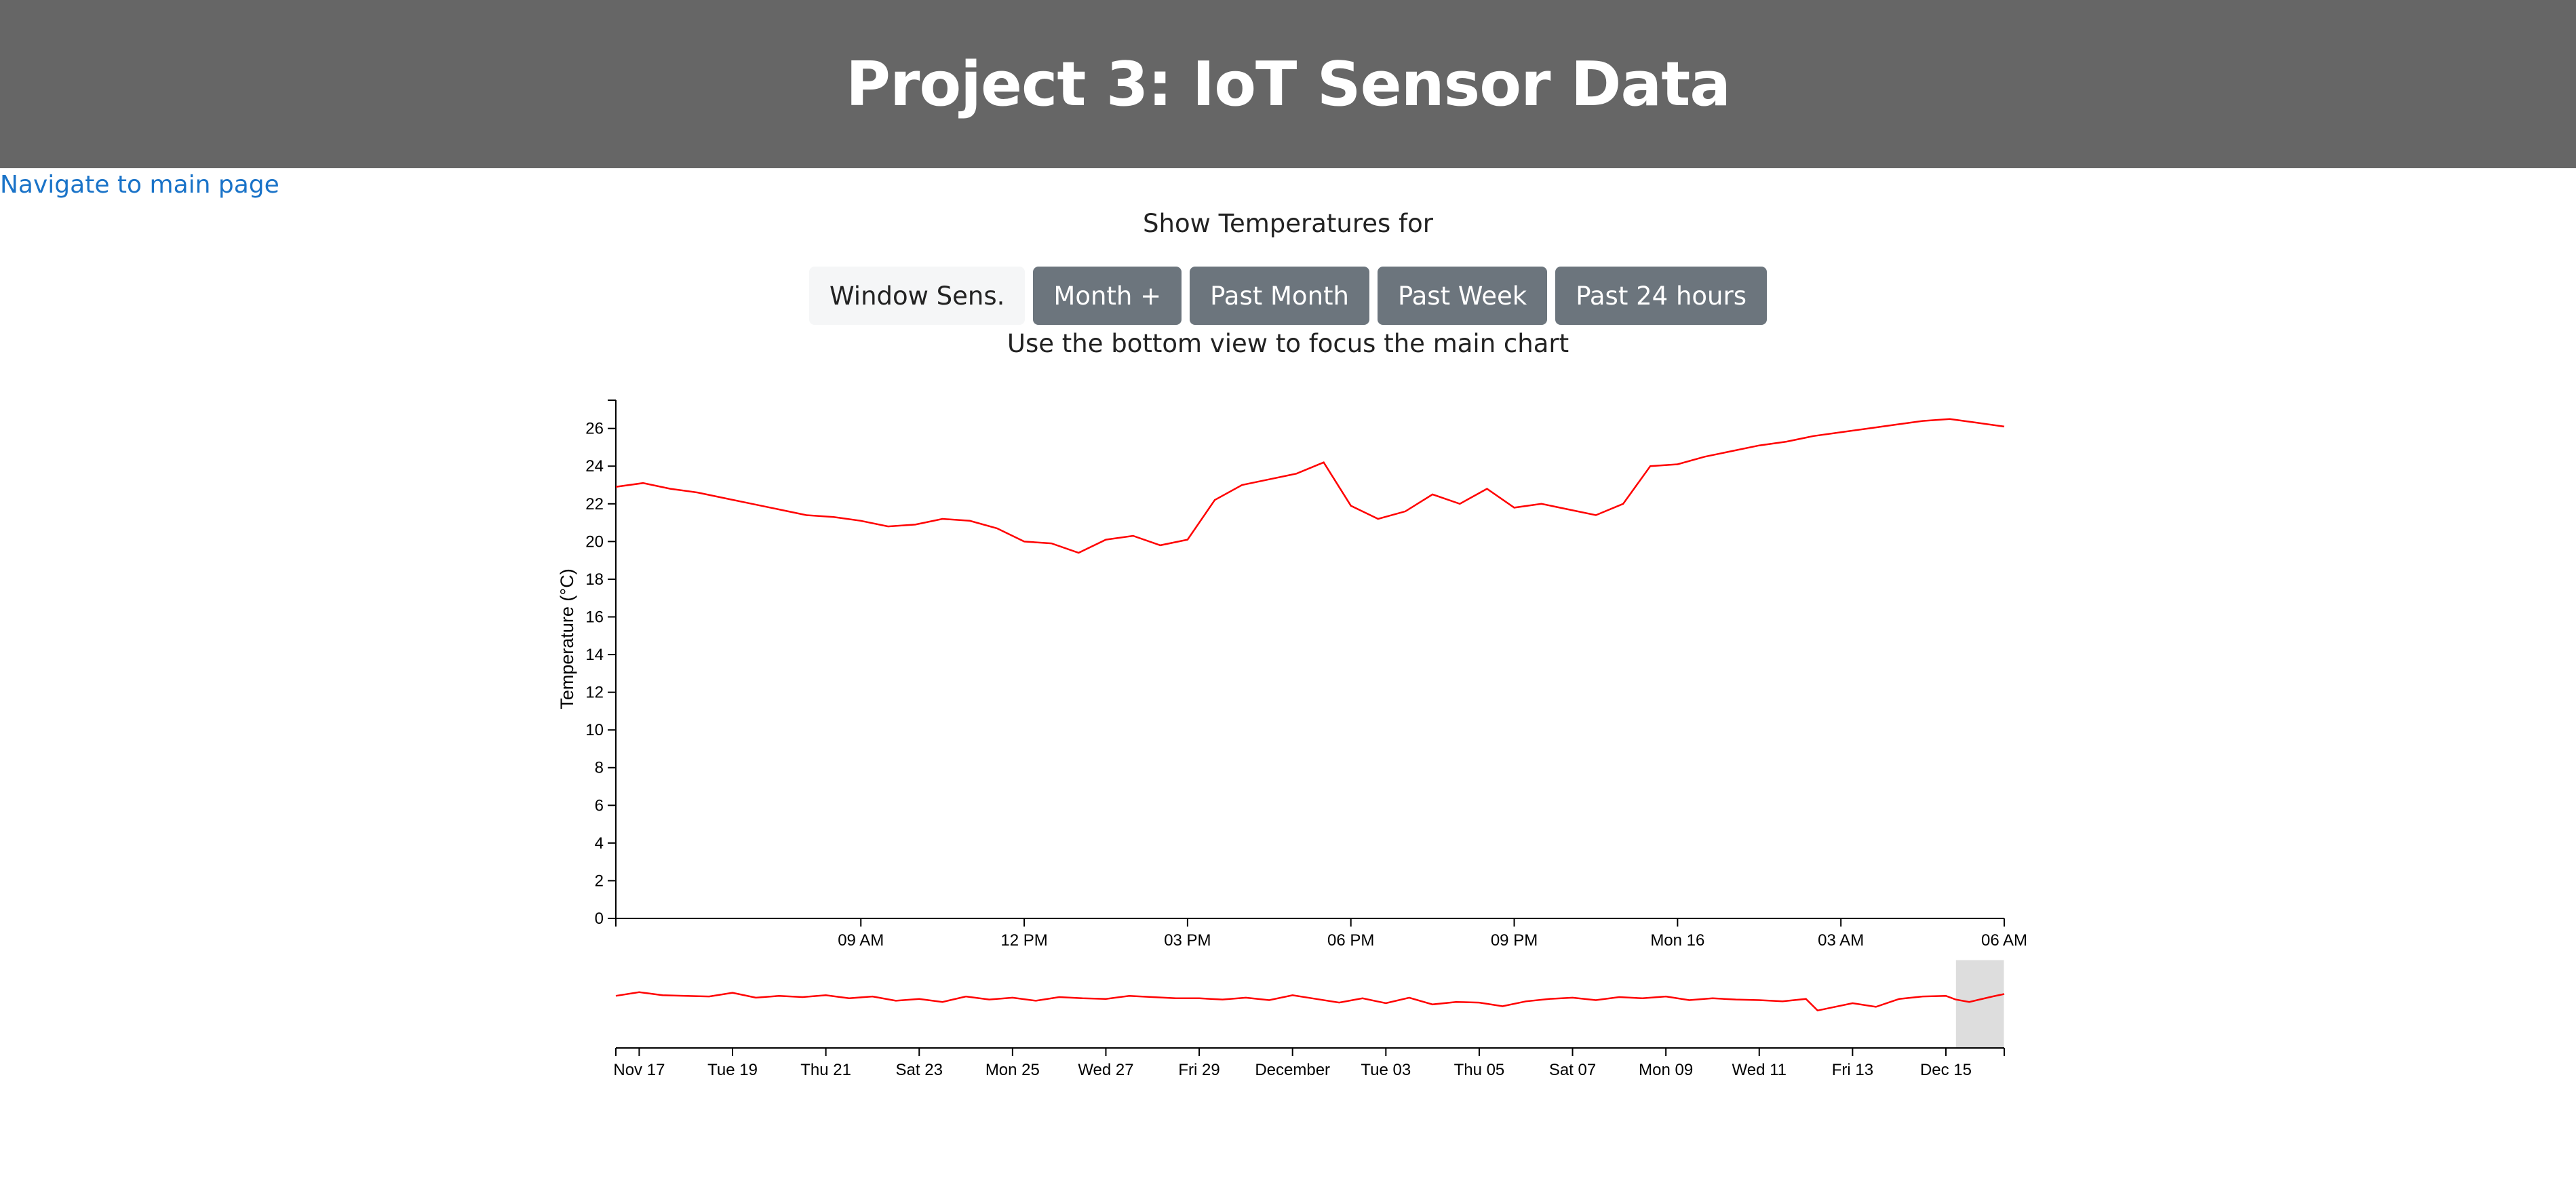 The width and height of the screenshot is (2576, 1187). What do you see at coordinates (1350, 940) in the screenshot?
I see `x-tick-label: 06 PM` at bounding box center [1350, 940].